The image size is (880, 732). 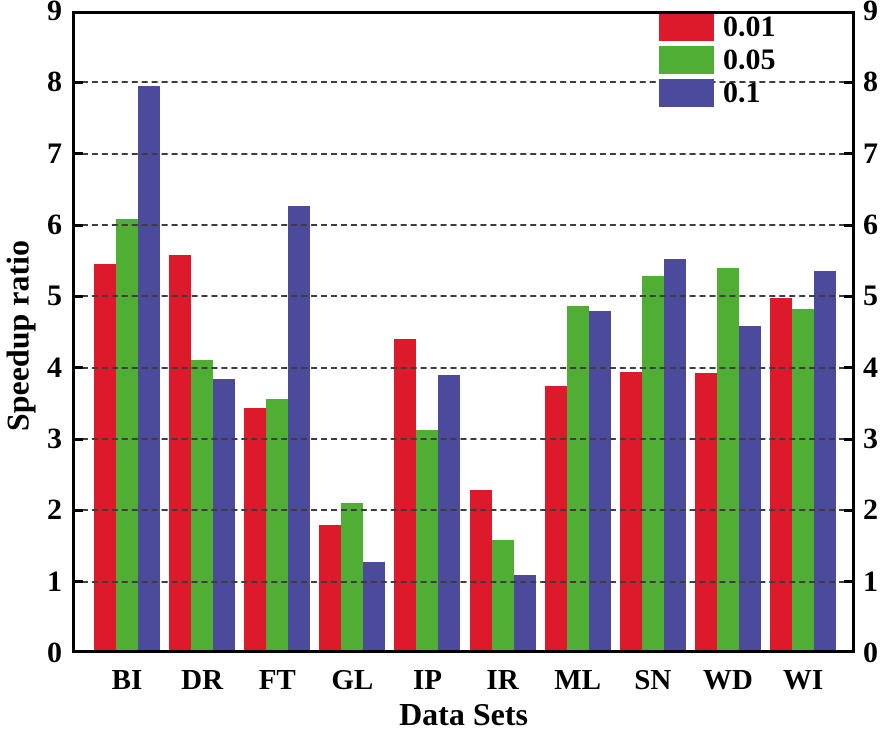 I want to click on bar-WI-0.05, so click(x=803, y=481).